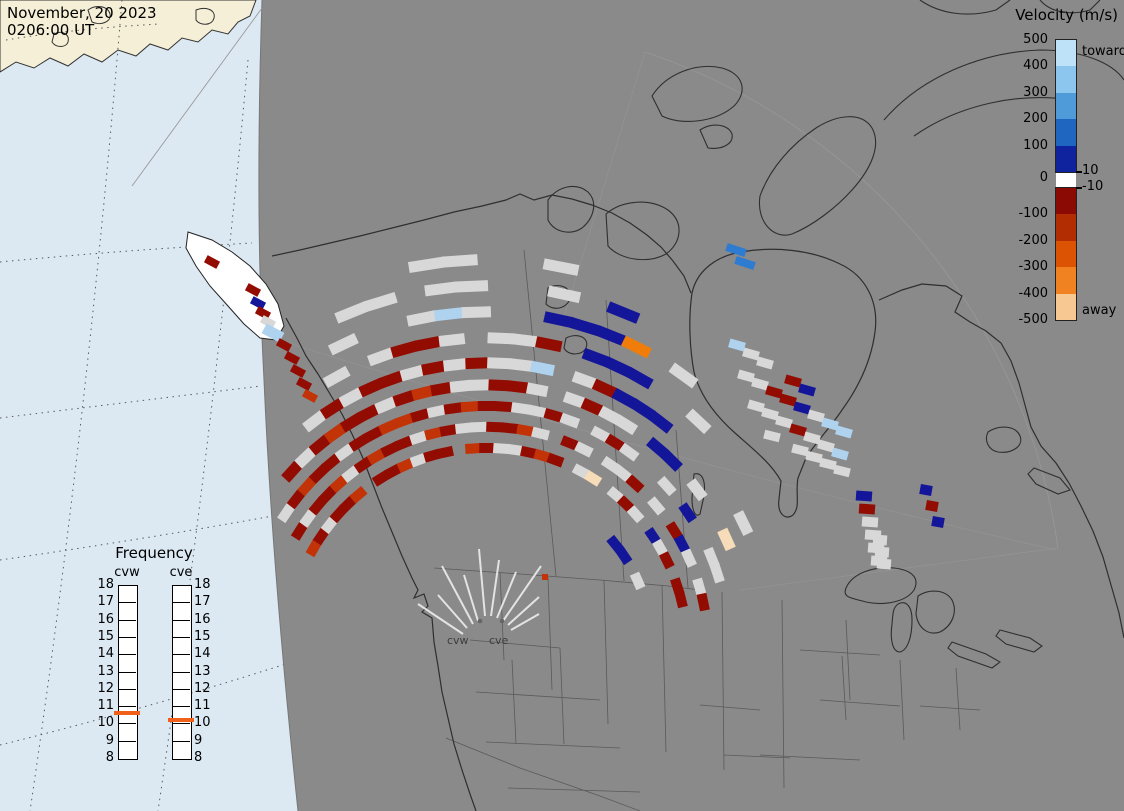  Describe the element at coordinates (481, 243) in the screenshot. I see `arctic-coastline` at that location.